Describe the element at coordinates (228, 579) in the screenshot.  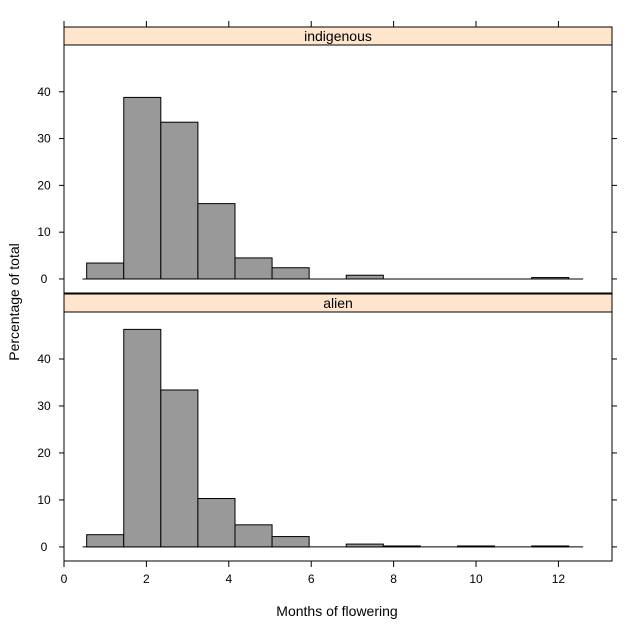
I see `x-tick-label: 4` at that location.